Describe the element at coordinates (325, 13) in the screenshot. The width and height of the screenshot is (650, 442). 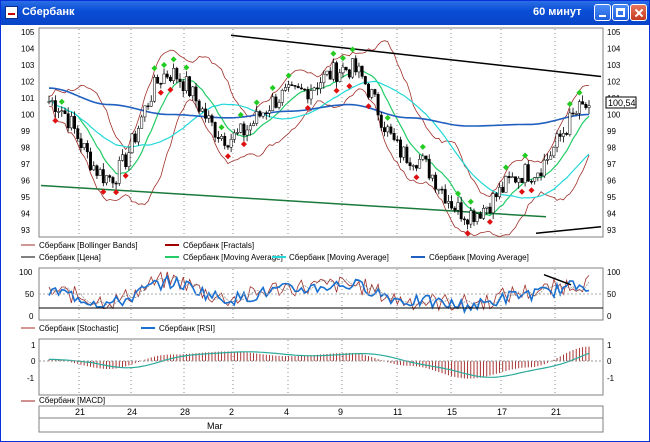
I see `title-bar: Сбербанк 60 минут` at that location.